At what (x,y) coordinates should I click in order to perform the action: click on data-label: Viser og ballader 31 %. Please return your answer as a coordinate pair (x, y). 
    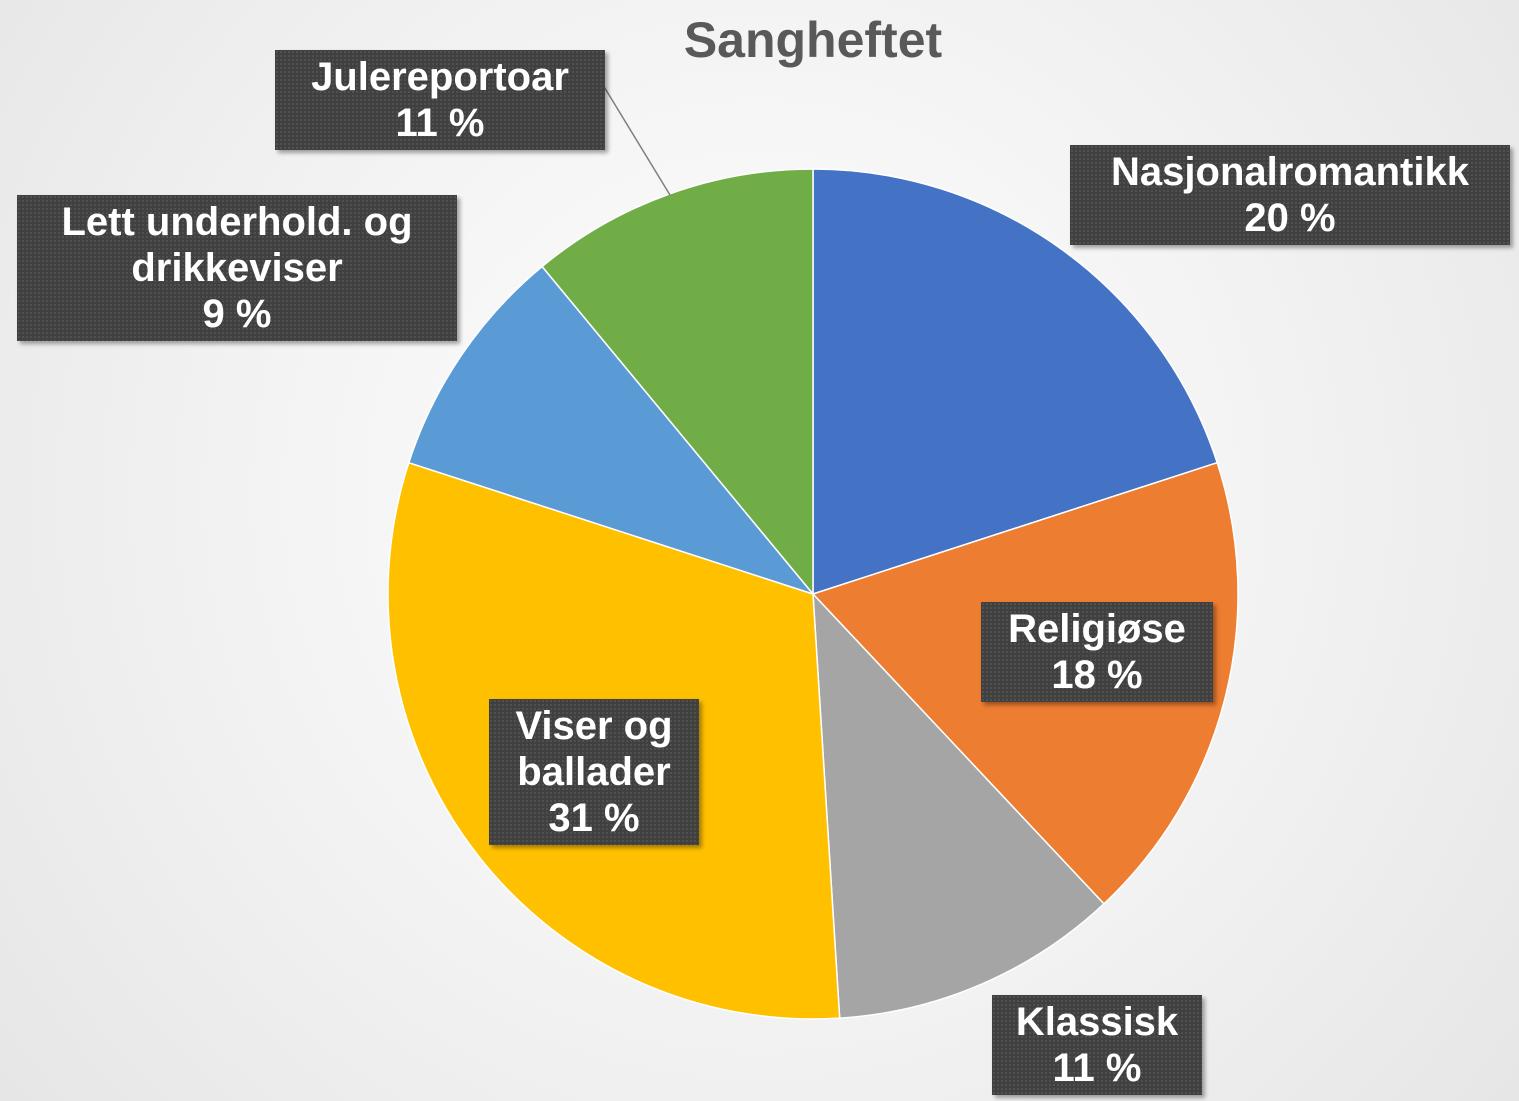
    Looking at the image, I should click on (594, 772).